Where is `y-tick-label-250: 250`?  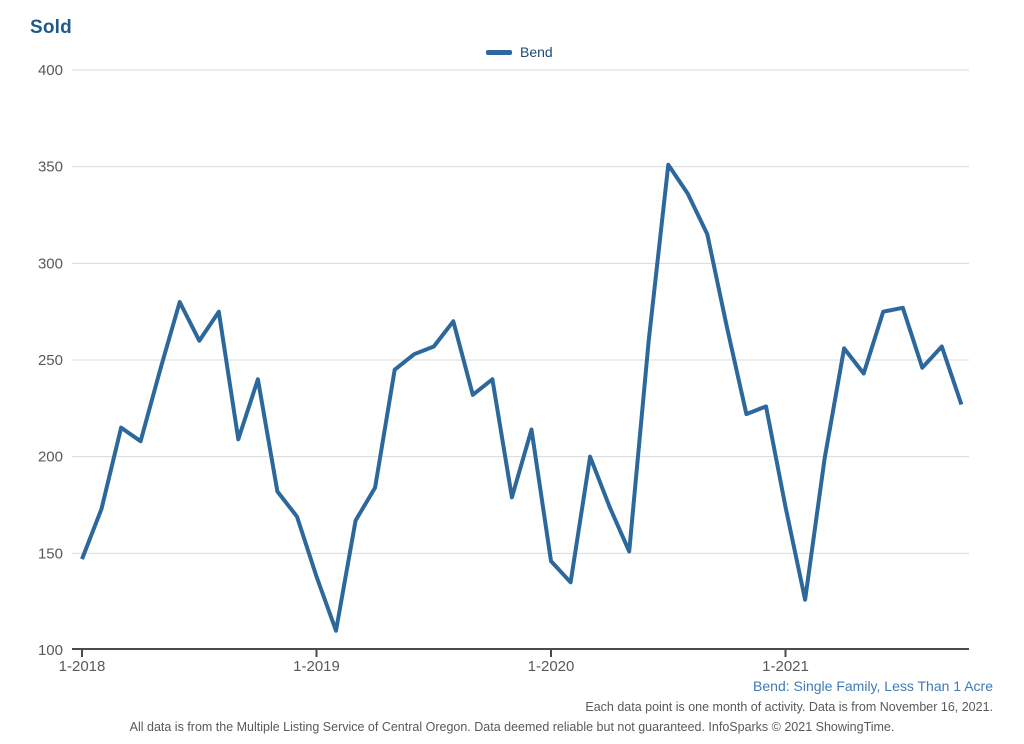 y-tick-label-250: 250 is located at coordinates (50, 360).